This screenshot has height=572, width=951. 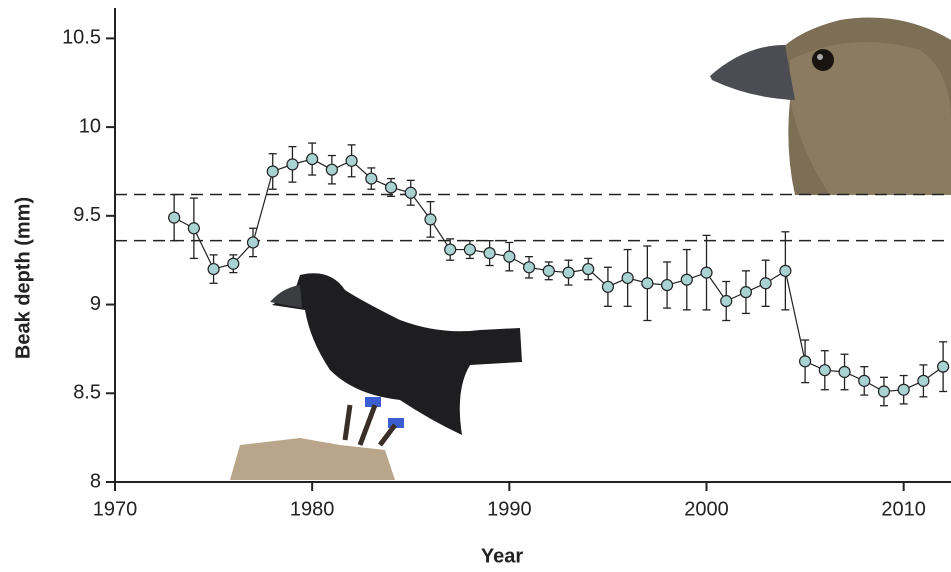 I want to click on x-tick-label: 2010, so click(x=903, y=509).